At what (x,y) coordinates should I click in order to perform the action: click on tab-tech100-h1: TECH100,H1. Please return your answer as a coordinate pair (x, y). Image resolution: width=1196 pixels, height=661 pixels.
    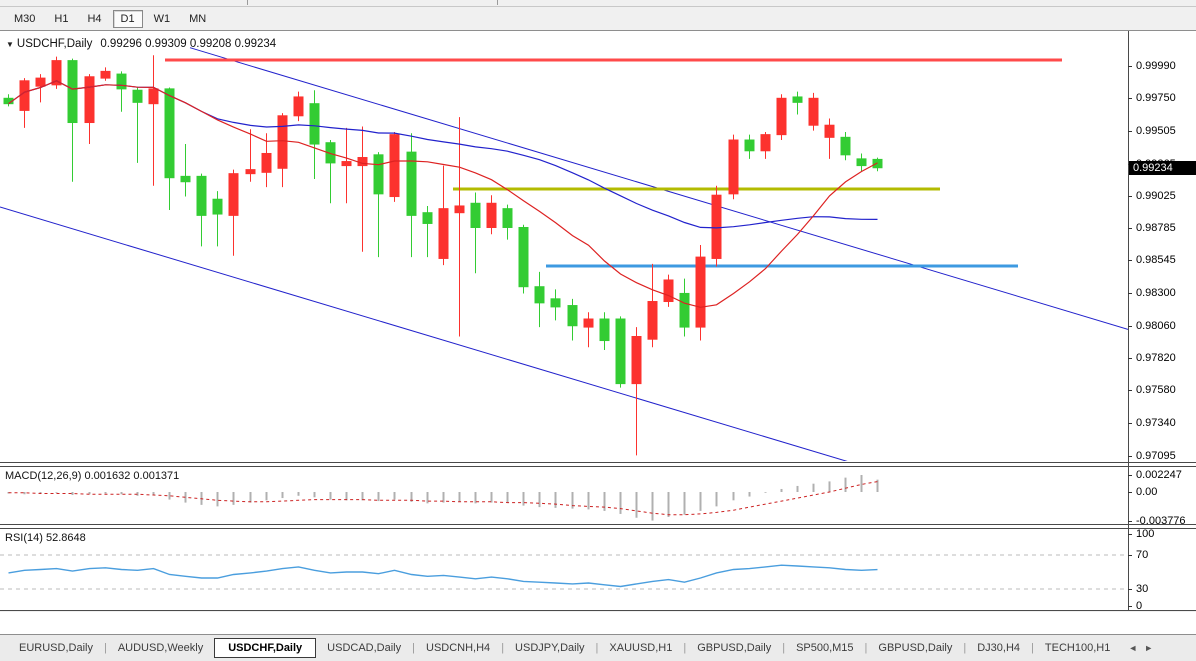
    Looking at the image, I should click on (1077, 648).